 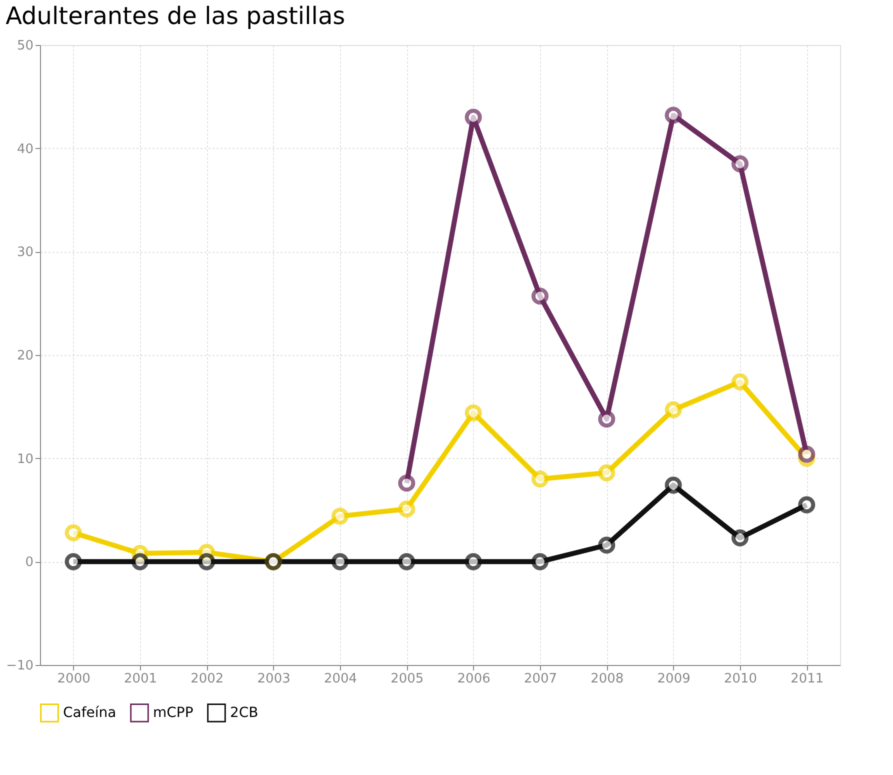 What do you see at coordinates (607, 679) in the screenshot?
I see `x-tick-label: 2008` at bounding box center [607, 679].